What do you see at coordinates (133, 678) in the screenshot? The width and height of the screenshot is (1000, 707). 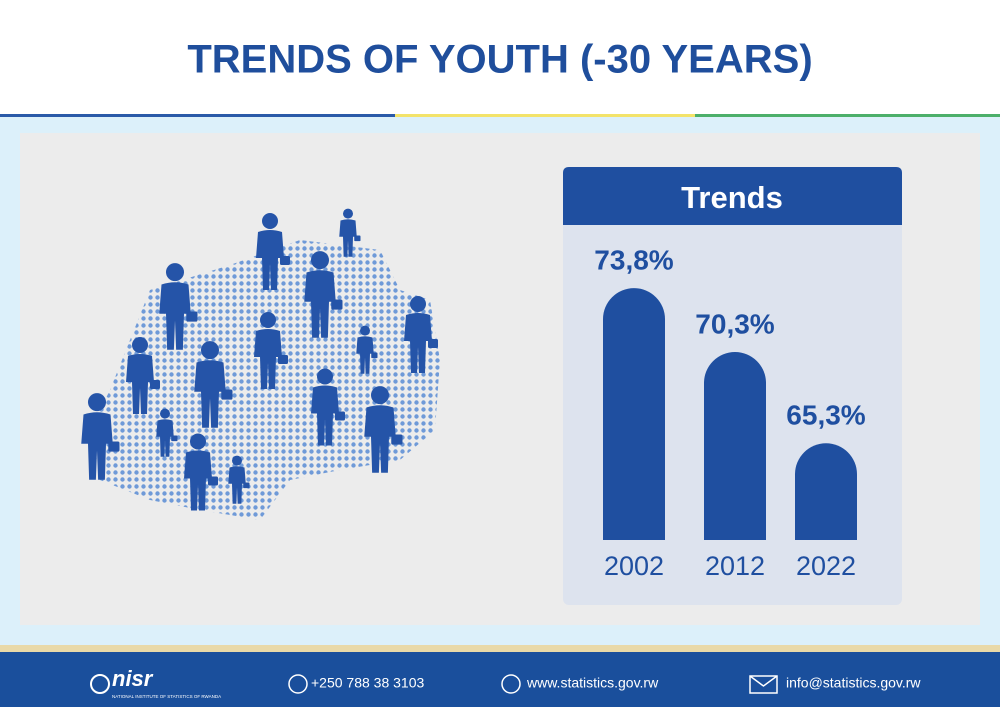 I see `logo-text: nisr` at bounding box center [133, 678].